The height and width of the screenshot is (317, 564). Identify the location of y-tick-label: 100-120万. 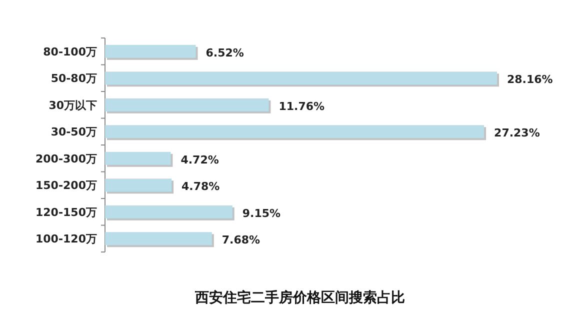
(66, 239).